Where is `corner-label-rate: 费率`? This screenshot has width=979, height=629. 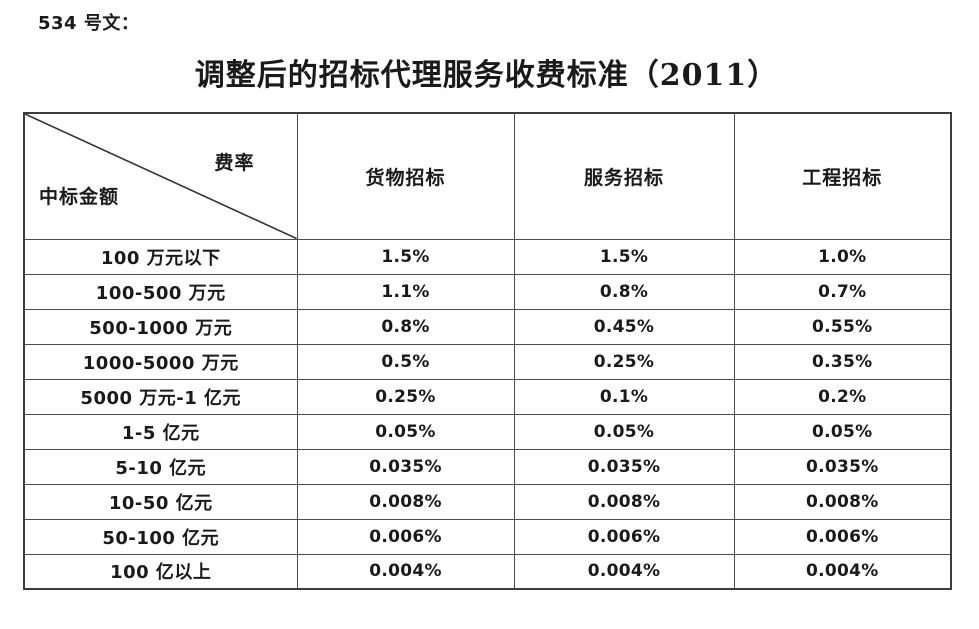 corner-label-rate: 费率 is located at coordinates (234, 163).